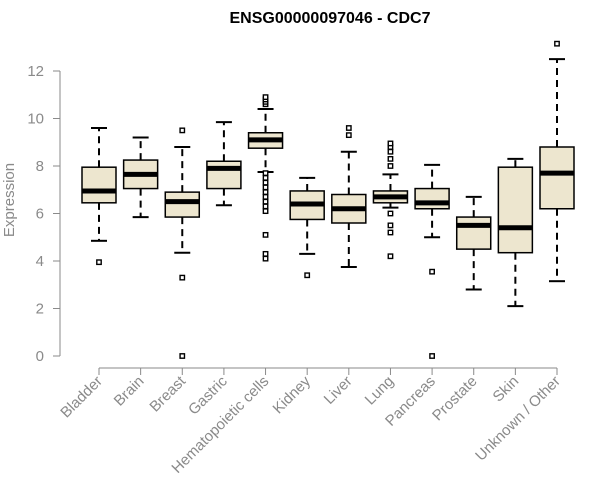 This screenshot has height=500, width=600. I want to click on box-bladder, so click(99, 196).